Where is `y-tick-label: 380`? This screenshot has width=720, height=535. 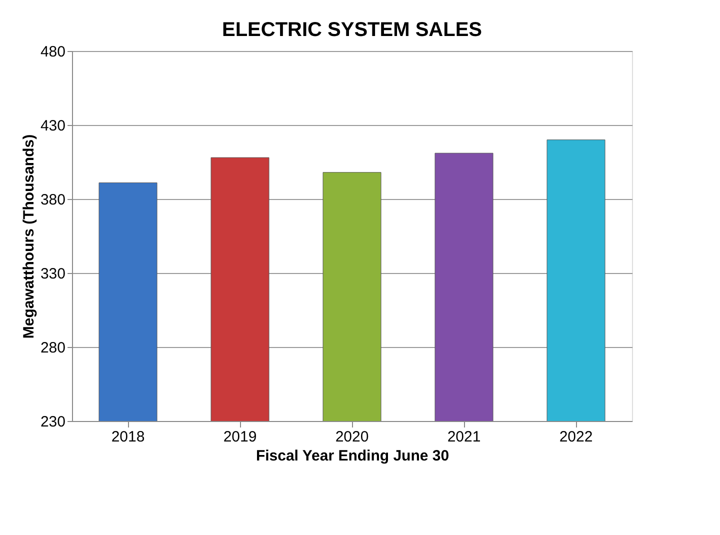 y-tick-label: 380 is located at coordinates (53, 200).